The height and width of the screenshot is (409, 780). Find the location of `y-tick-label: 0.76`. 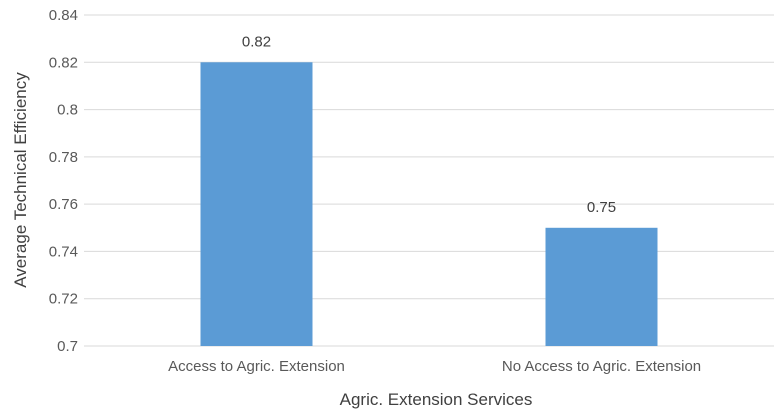

y-tick-label: 0.76 is located at coordinates (63, 204).